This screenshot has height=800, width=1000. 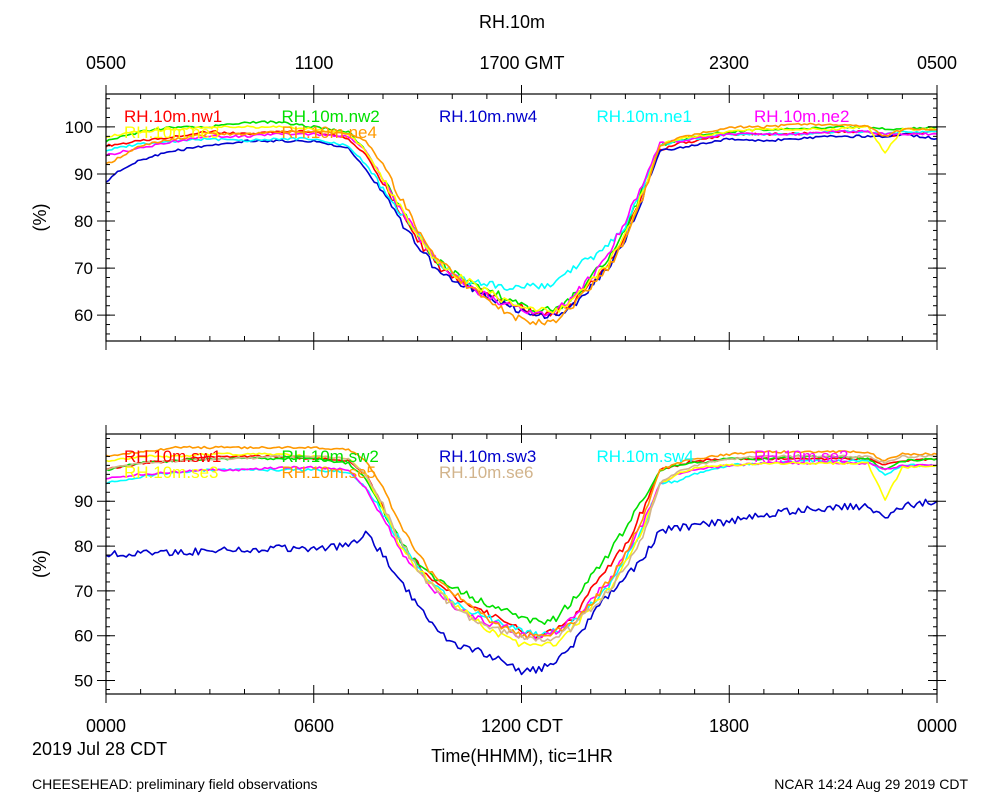 What do you see at coordinates (729, 726) in the screenshot?
I see `bottom-axis-label: 1800` at bounding box center [729, 726].